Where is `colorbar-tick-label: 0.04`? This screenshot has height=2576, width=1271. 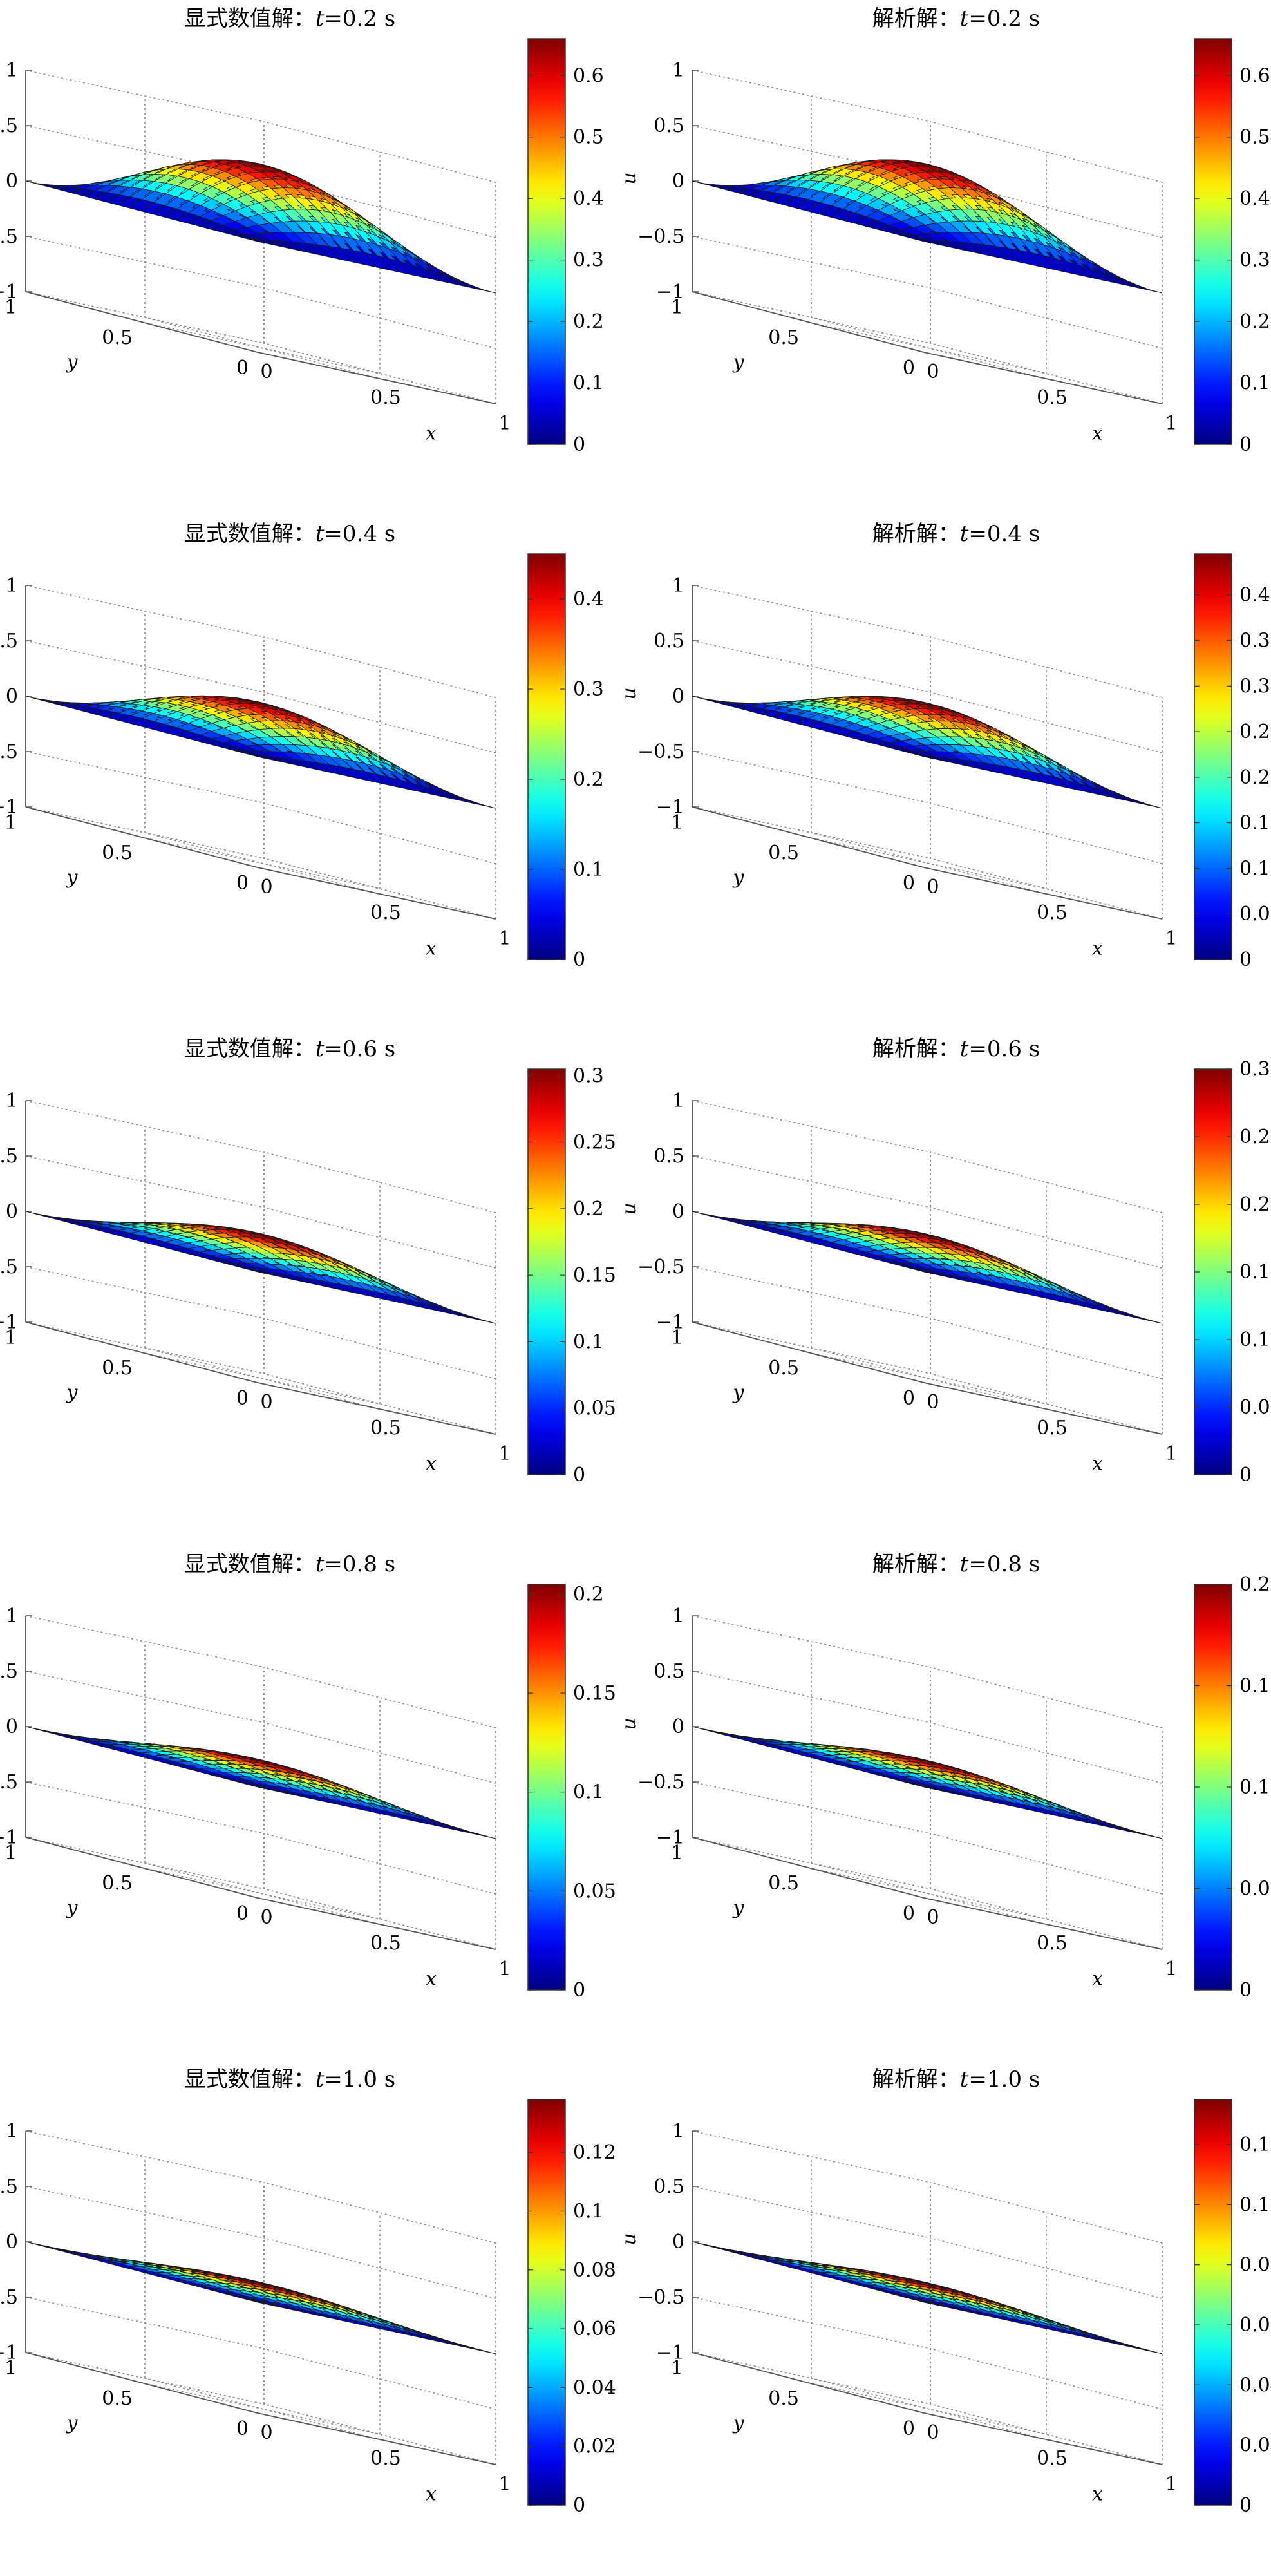 colorbar-tick-label: 0.04 is located at coordinates (594, 2388).